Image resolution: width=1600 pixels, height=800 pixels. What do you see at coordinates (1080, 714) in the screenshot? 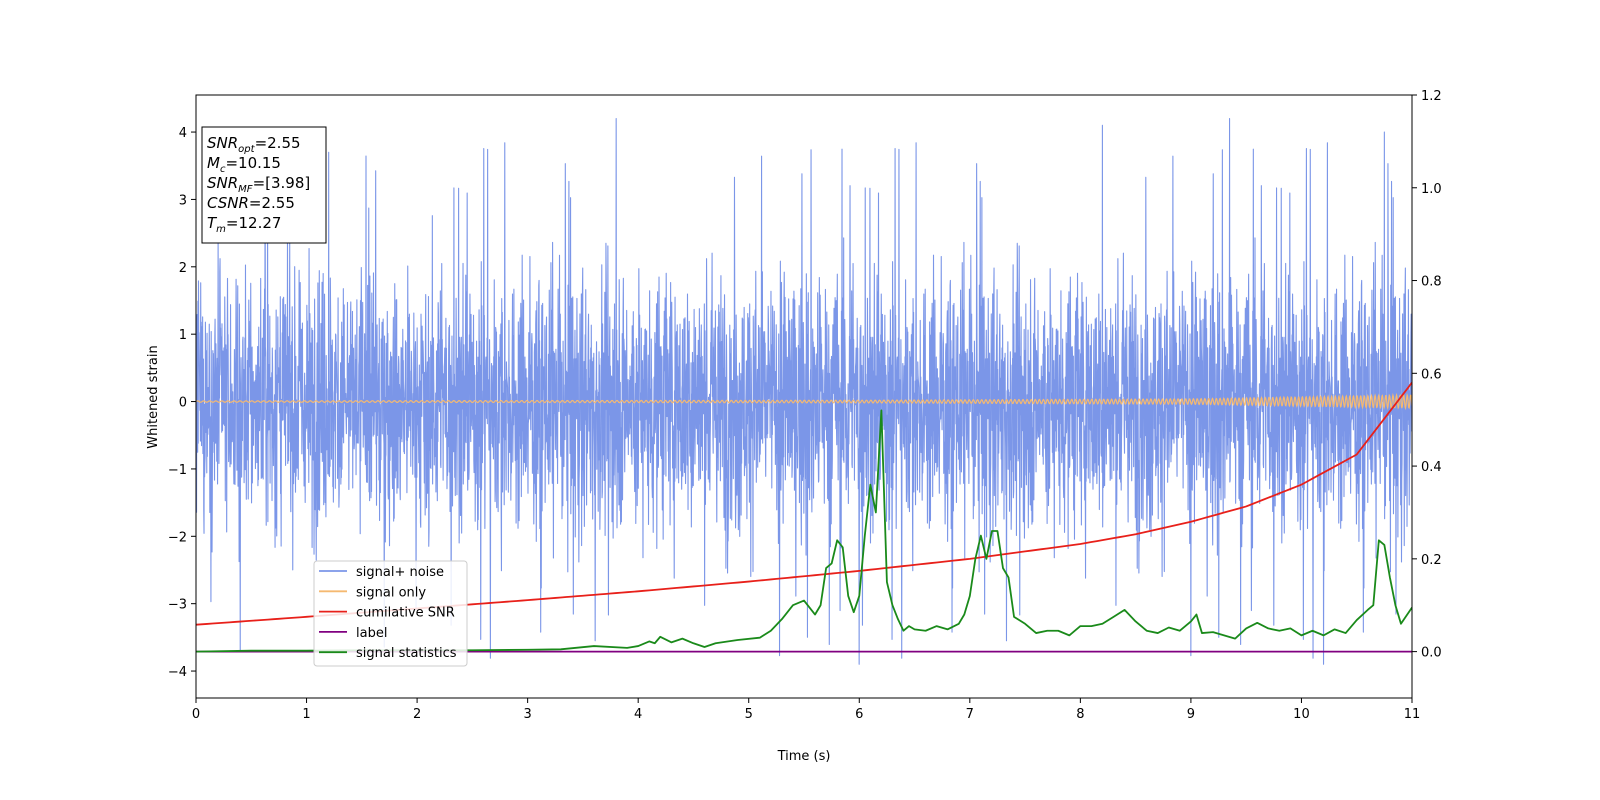
I see `x-tick-label: 8` at bounding box center [1080, 714].